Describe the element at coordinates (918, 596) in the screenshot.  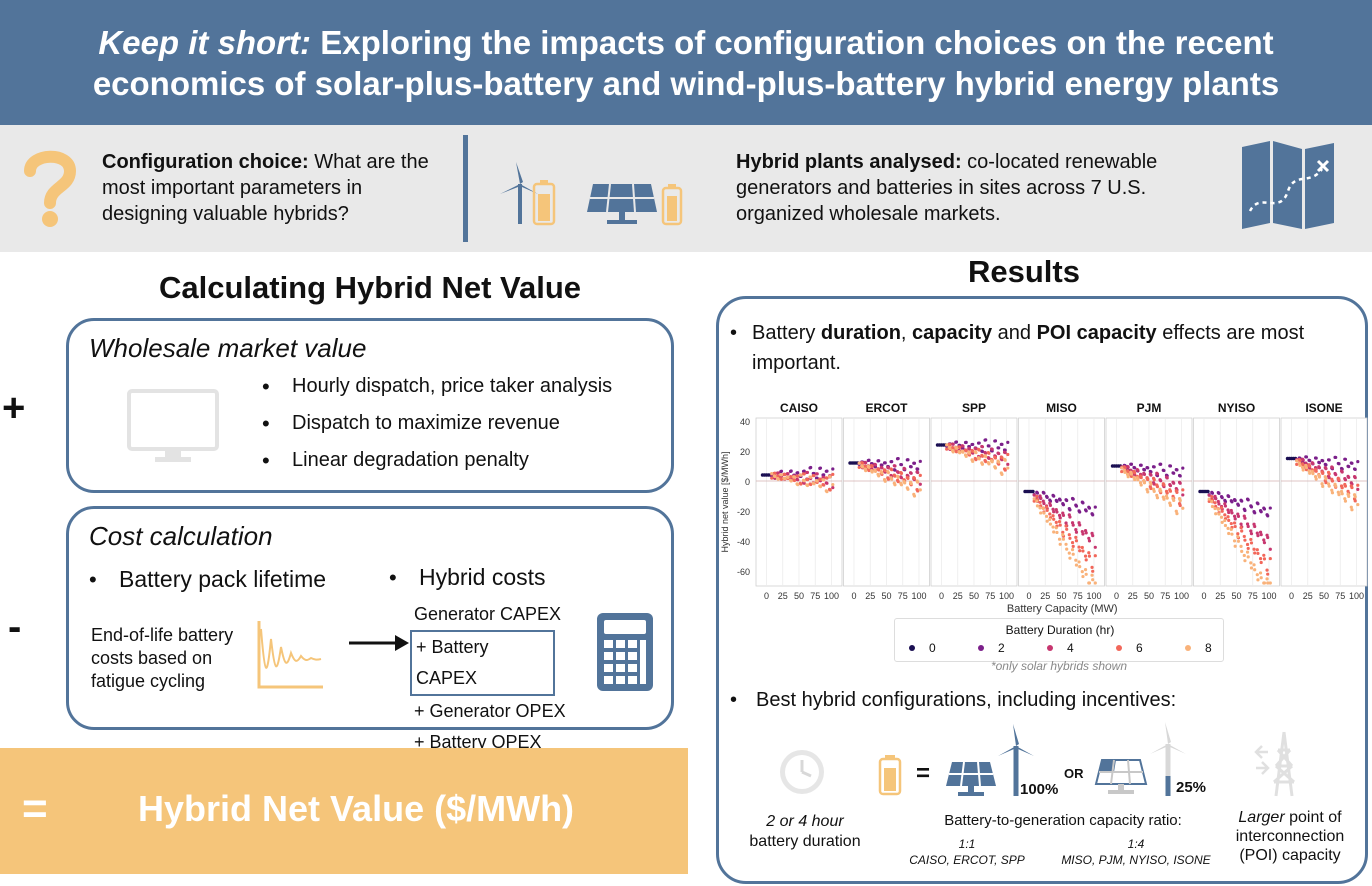
I see `x-tick-label: 100` at that location.